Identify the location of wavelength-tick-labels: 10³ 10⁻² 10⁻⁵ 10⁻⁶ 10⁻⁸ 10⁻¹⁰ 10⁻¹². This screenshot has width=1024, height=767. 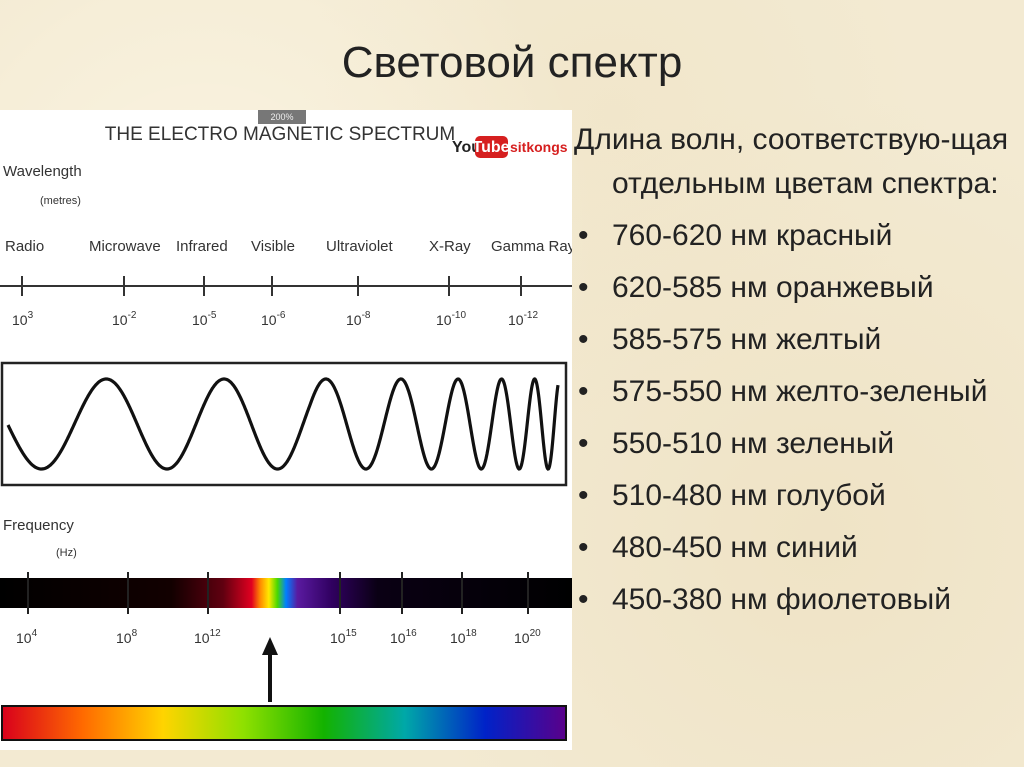
(275, 319).